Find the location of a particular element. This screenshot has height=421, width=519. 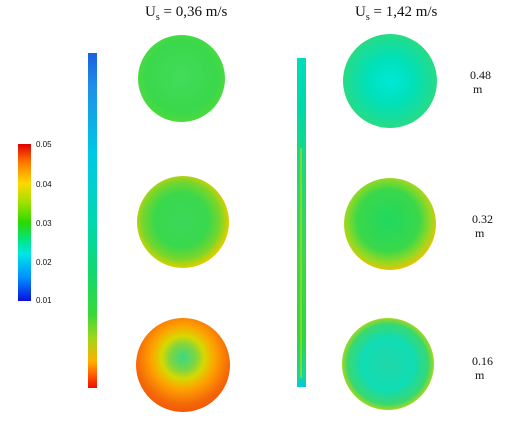

cross-section-right-middle is located at coordinates (390, 224).